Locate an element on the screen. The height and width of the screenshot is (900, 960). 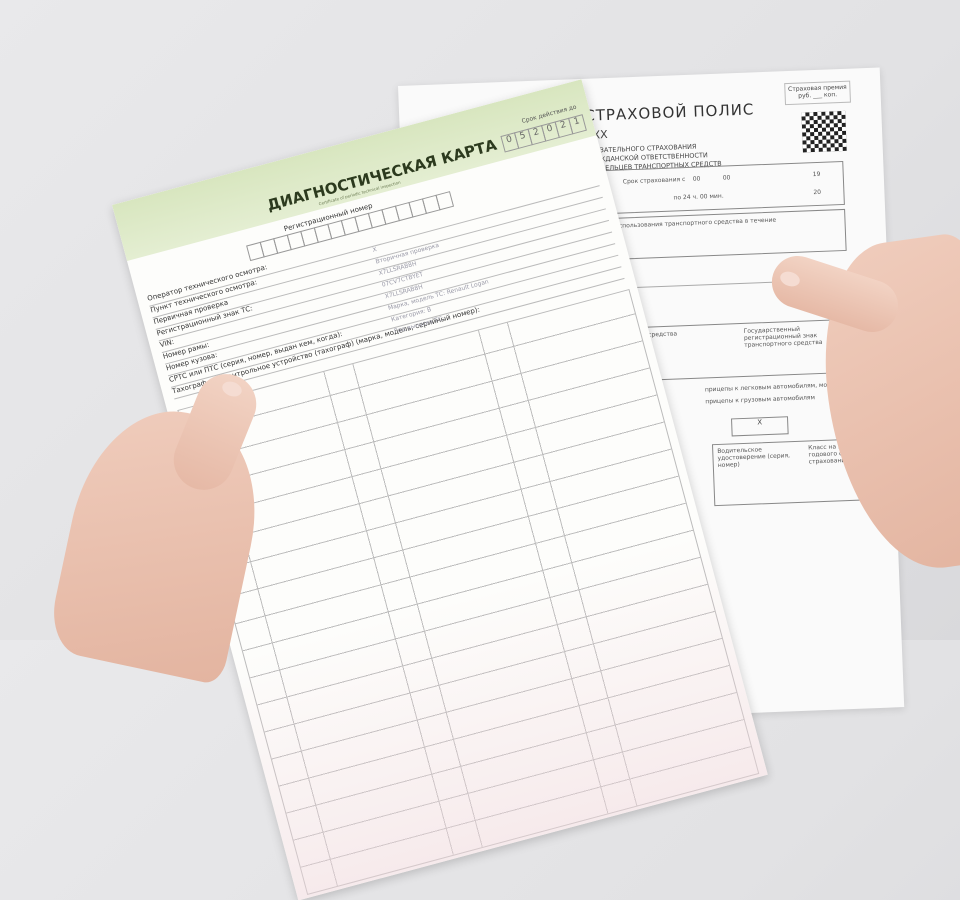
trailer-option: прицепы к грузовым автомобилям is located at coordinates (760, 400).